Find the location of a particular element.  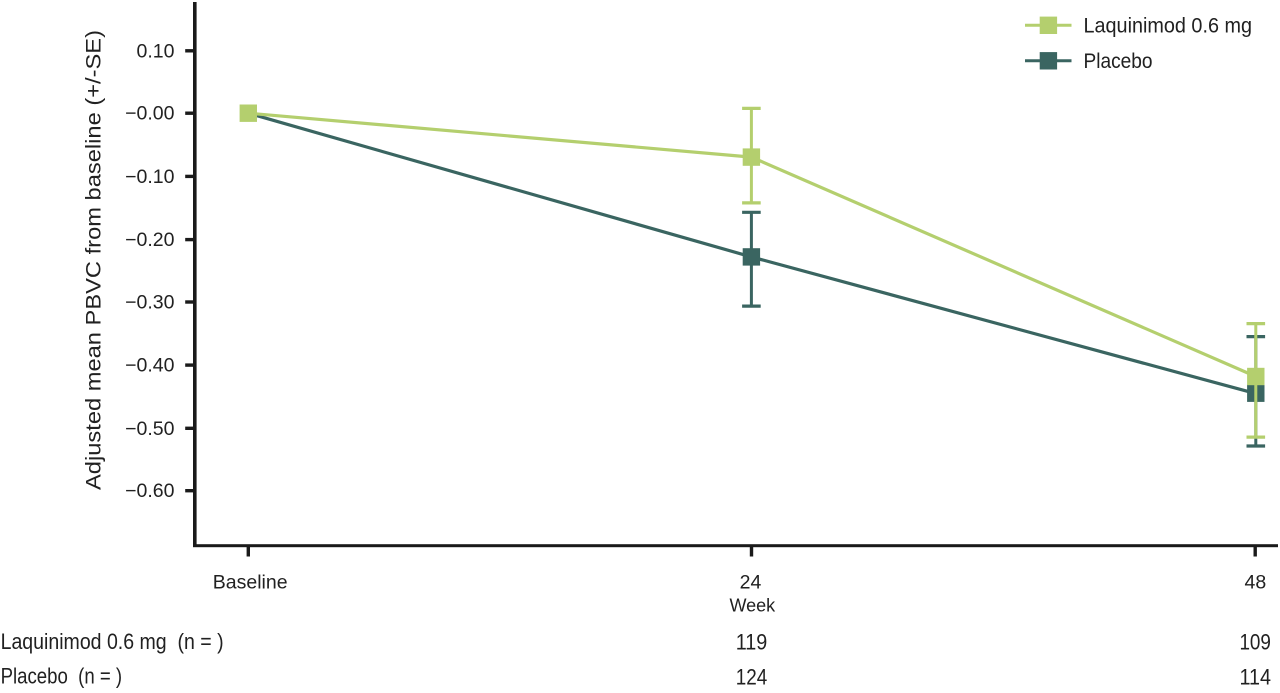

svg-text: 124 is located at coordinates (752, 676).